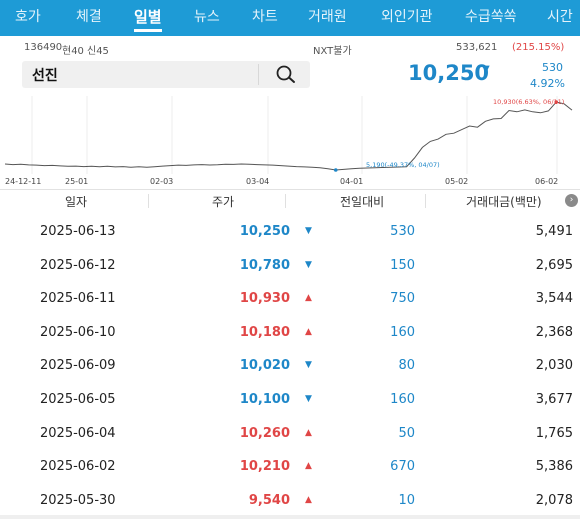 The width and height of the screenshot is (580, 519). Describe the element at coordinates (264, 265) in the screenshot. I see `row-price: 10,780` at that location.